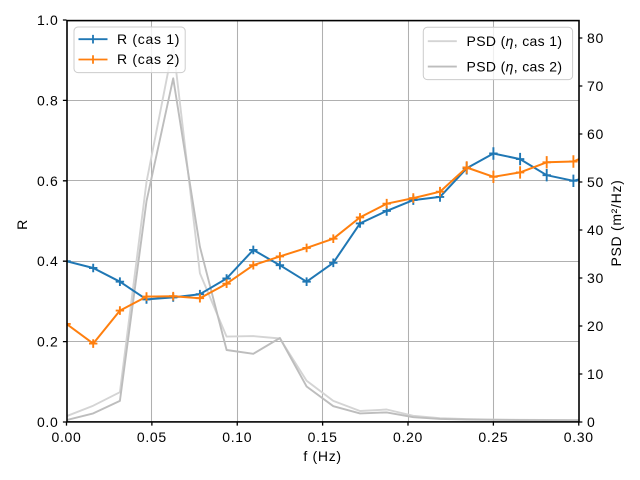  What do you see at coordinates (595, 326) in the screenshot?
I see `svg-text: 20` at bounding box center [595, 326].